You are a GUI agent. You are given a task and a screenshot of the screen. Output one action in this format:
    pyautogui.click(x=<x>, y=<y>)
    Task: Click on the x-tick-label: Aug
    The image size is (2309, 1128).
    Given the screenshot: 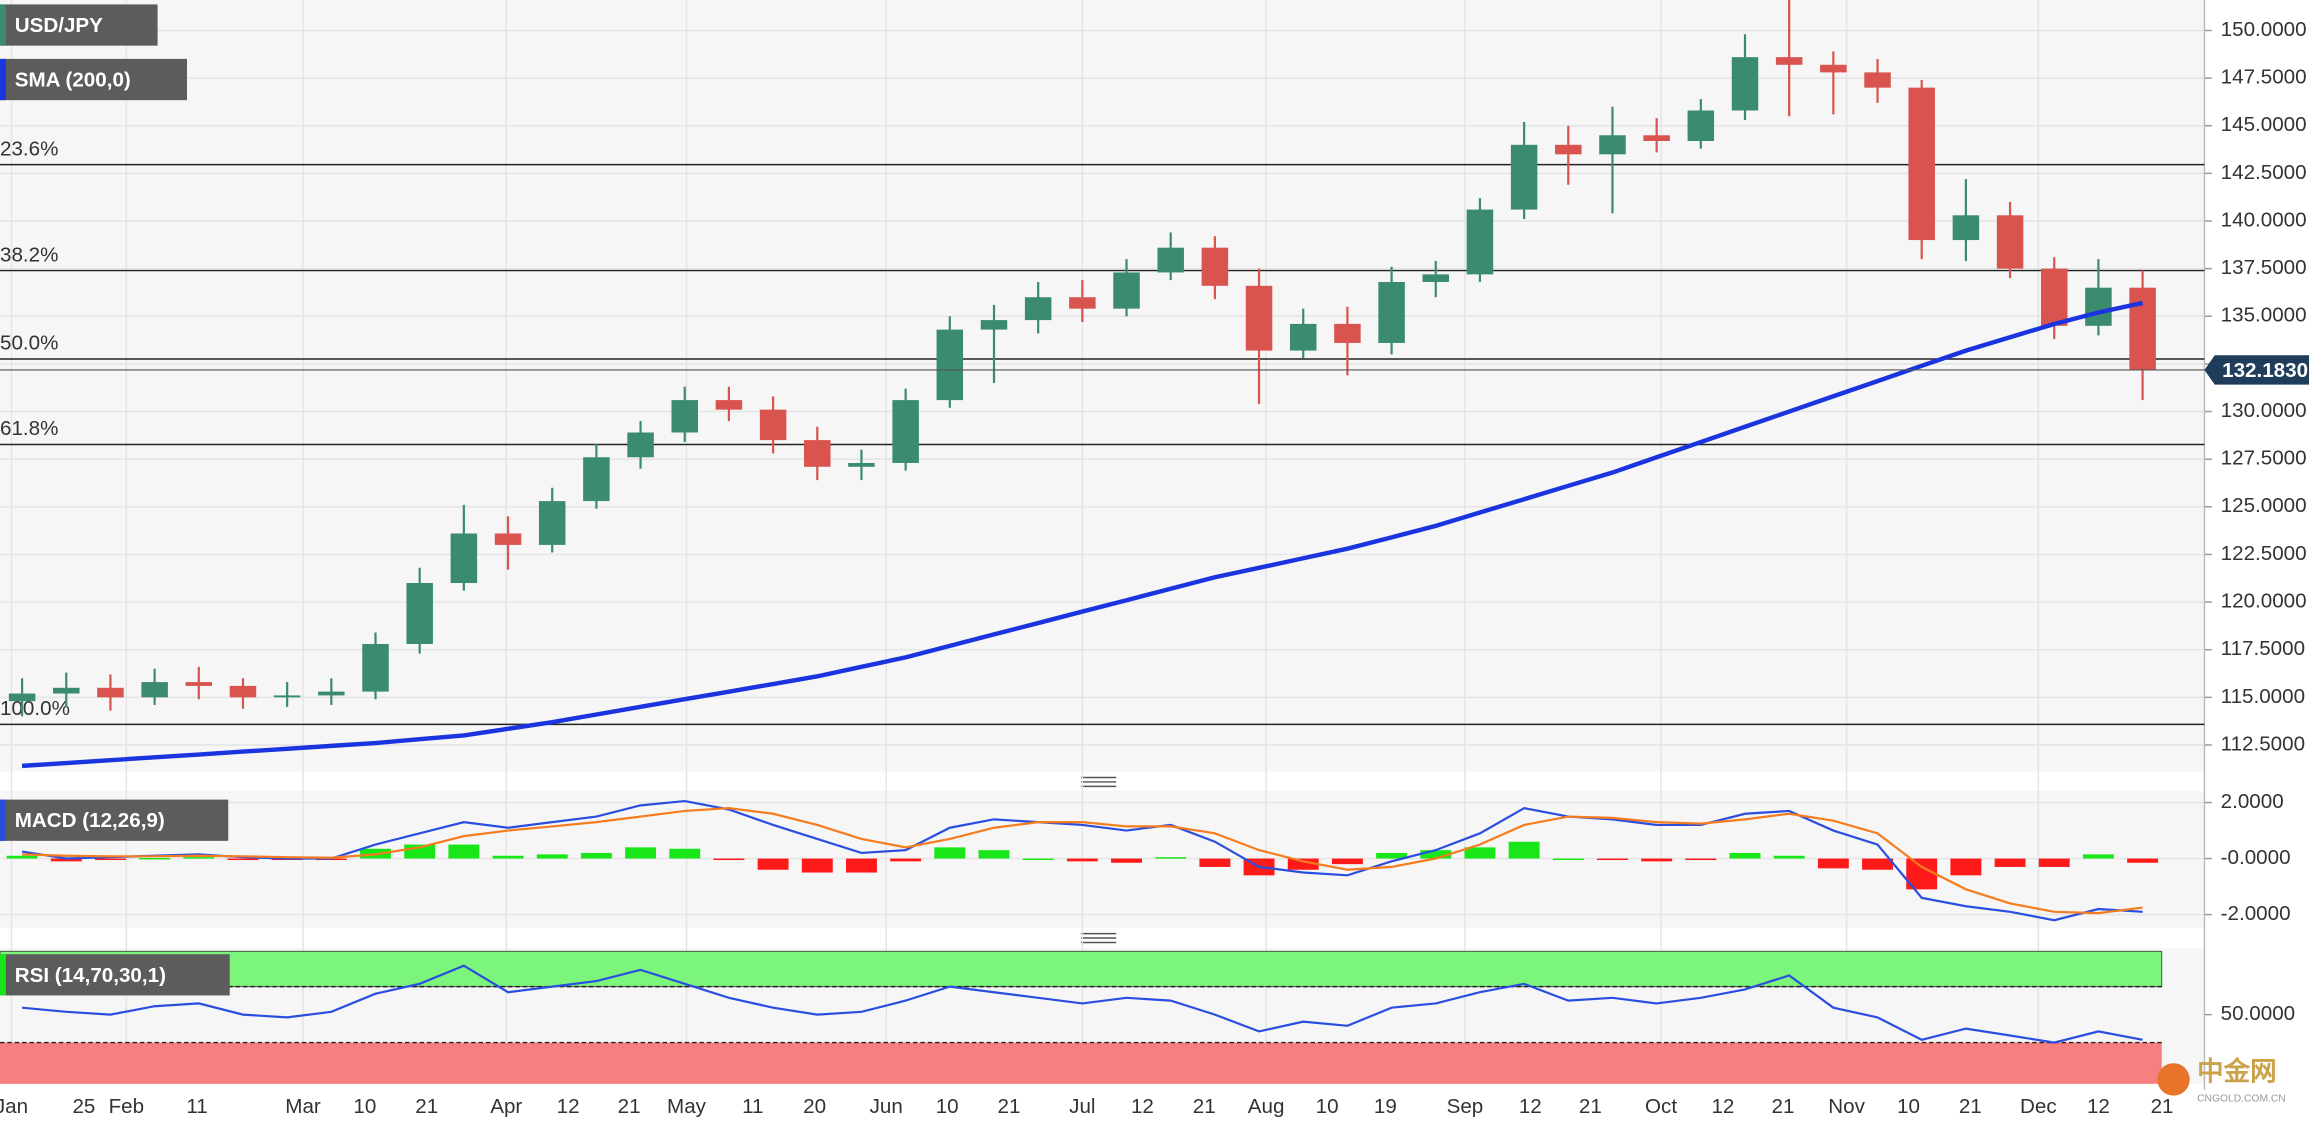 What is the action you would take?
    pyautogui.click(x=1266, y=1106)
    